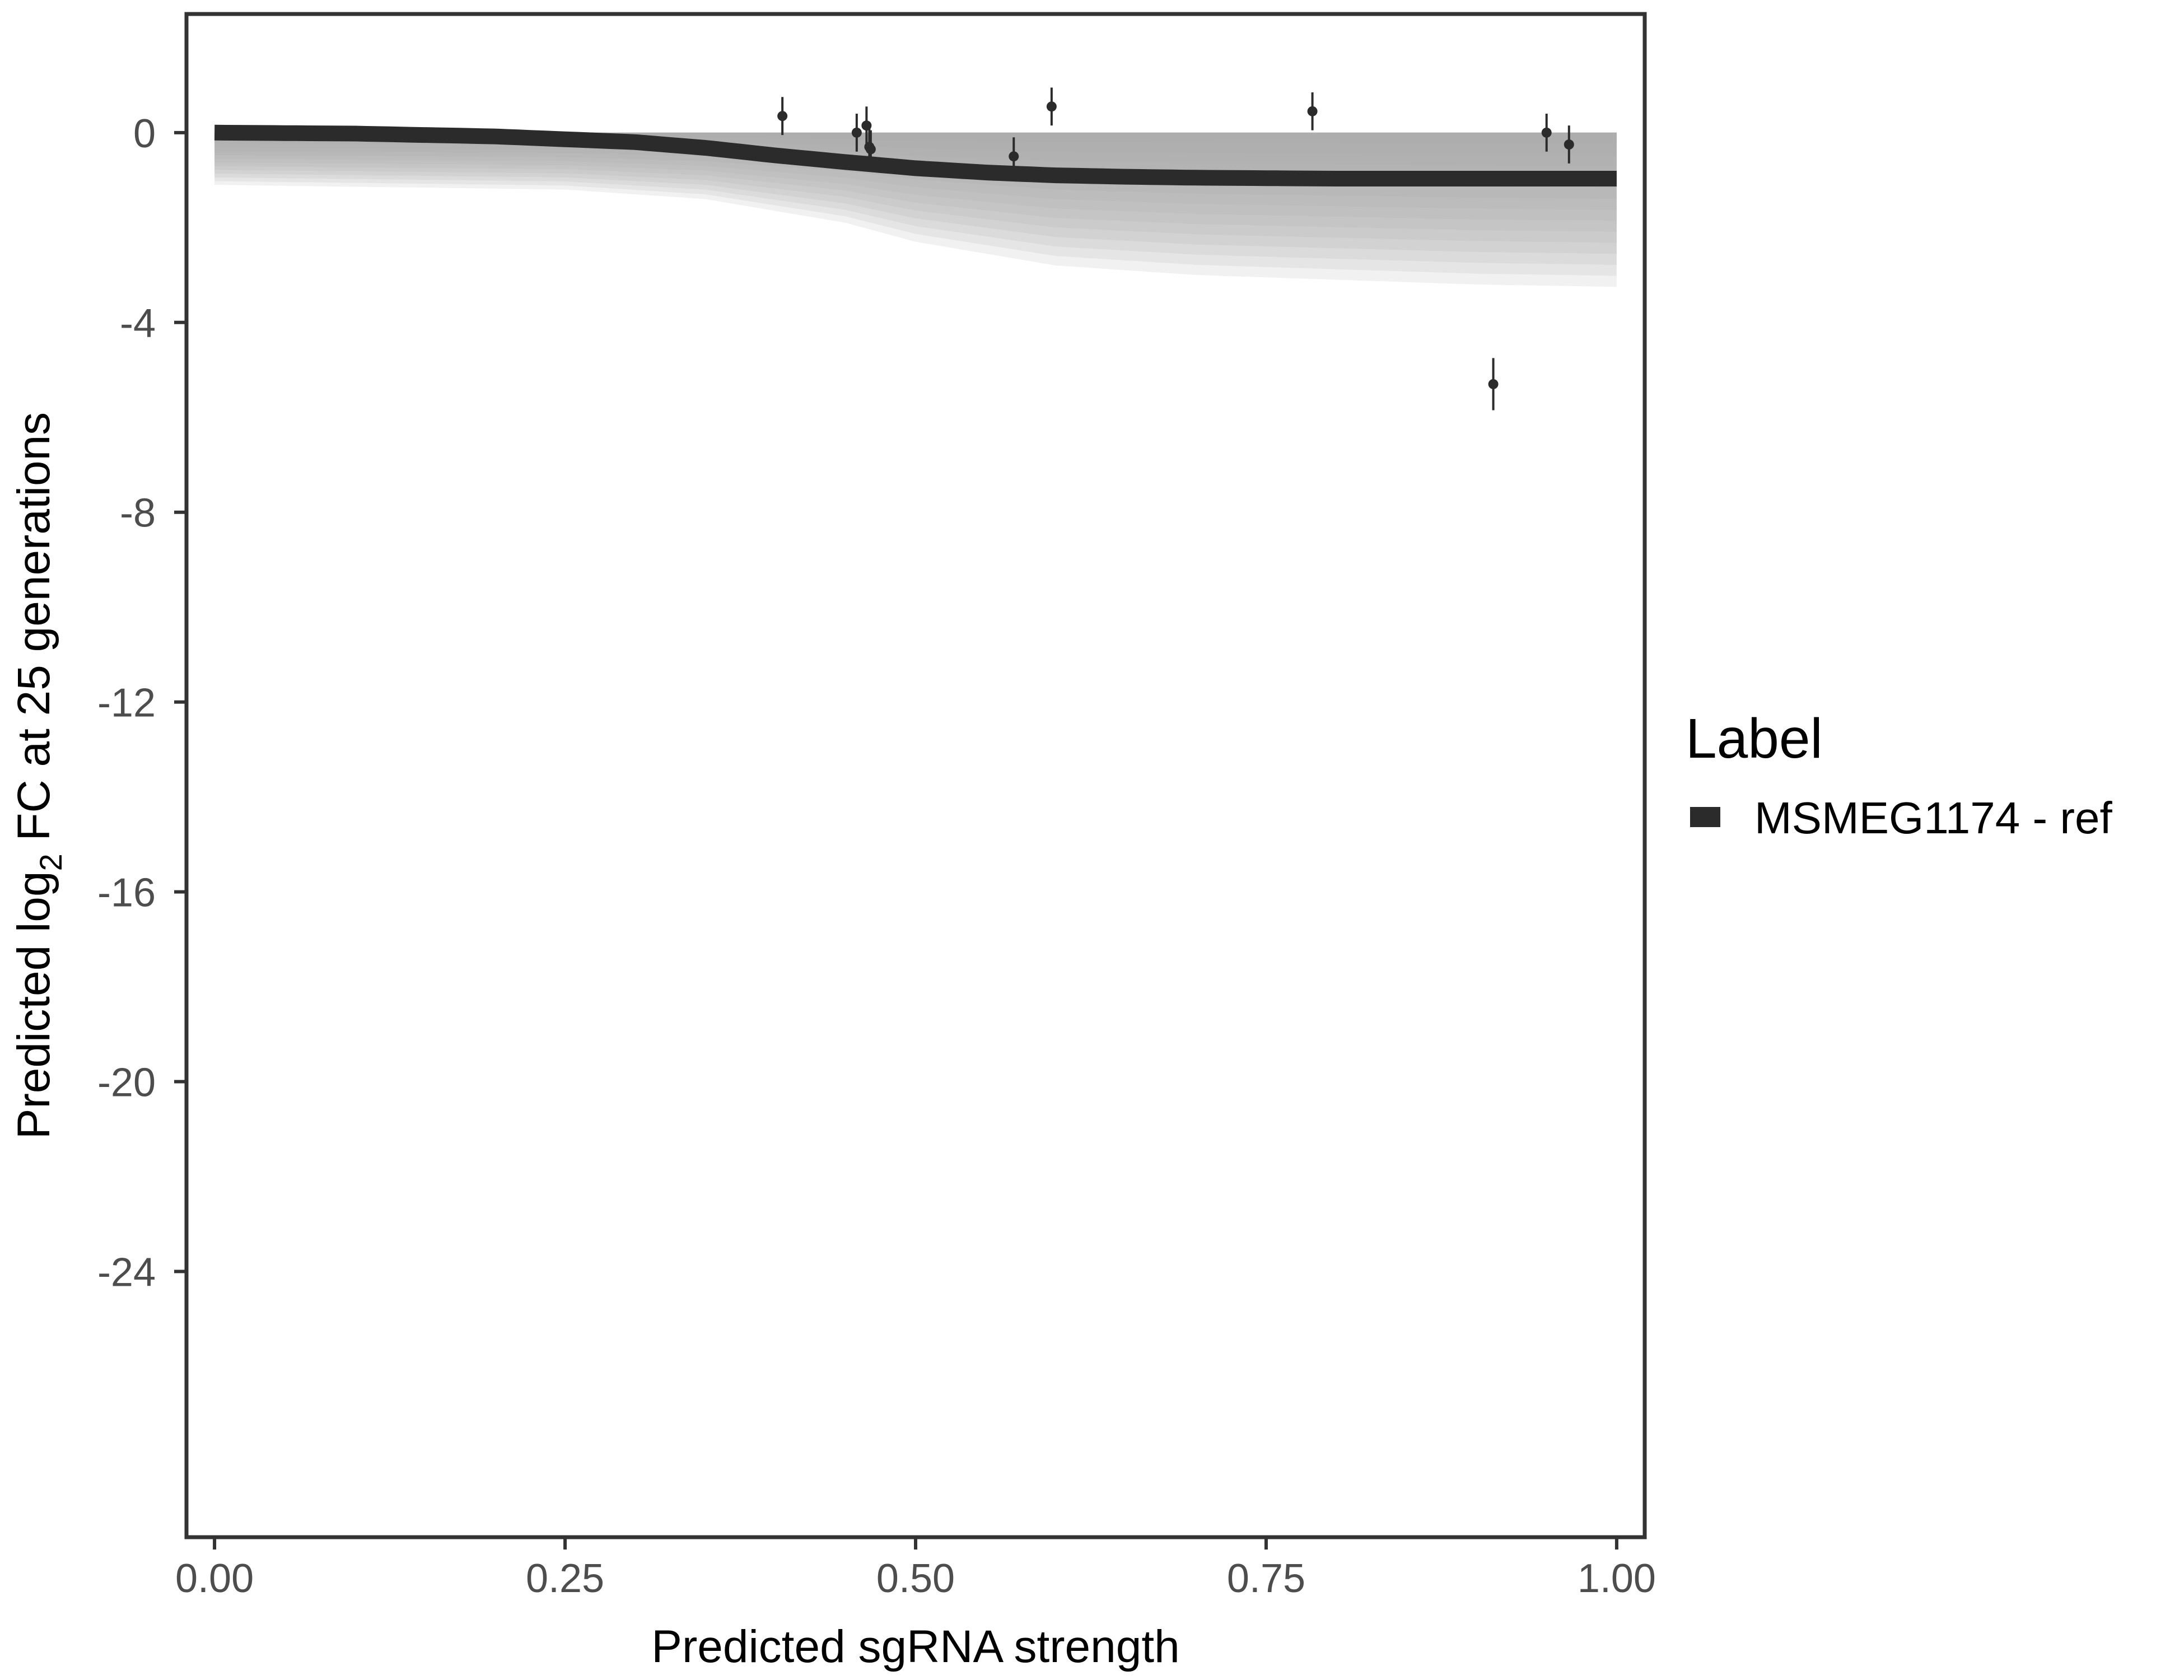  I want to click on legend-entry-label: MSMEG1174 - ref, so click(1933, 818).